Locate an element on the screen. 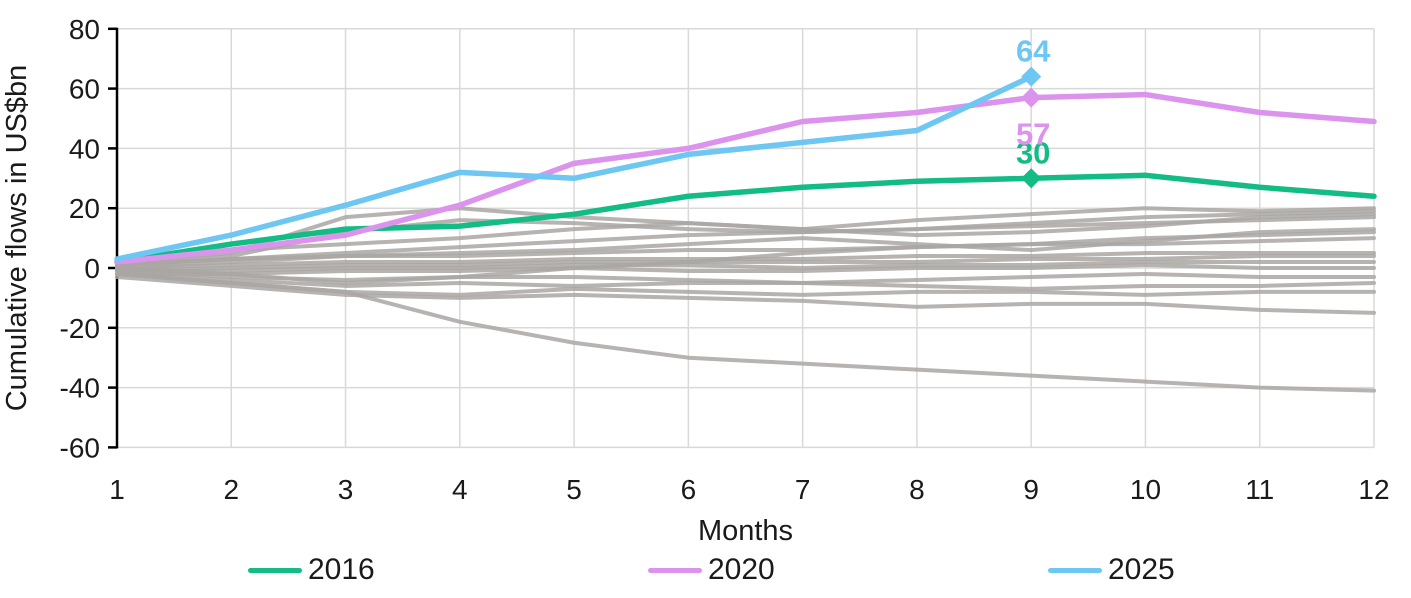 This screenshot has height=598, width=1411. legend-swatch-2025 is located at coordinates (1075, 570).